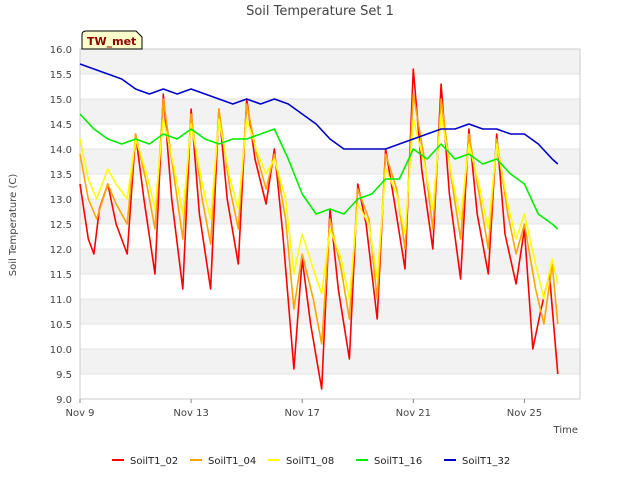 The image size is (640, 480). I want to click on x-tick-label: Nov 17, so click(302, 413).